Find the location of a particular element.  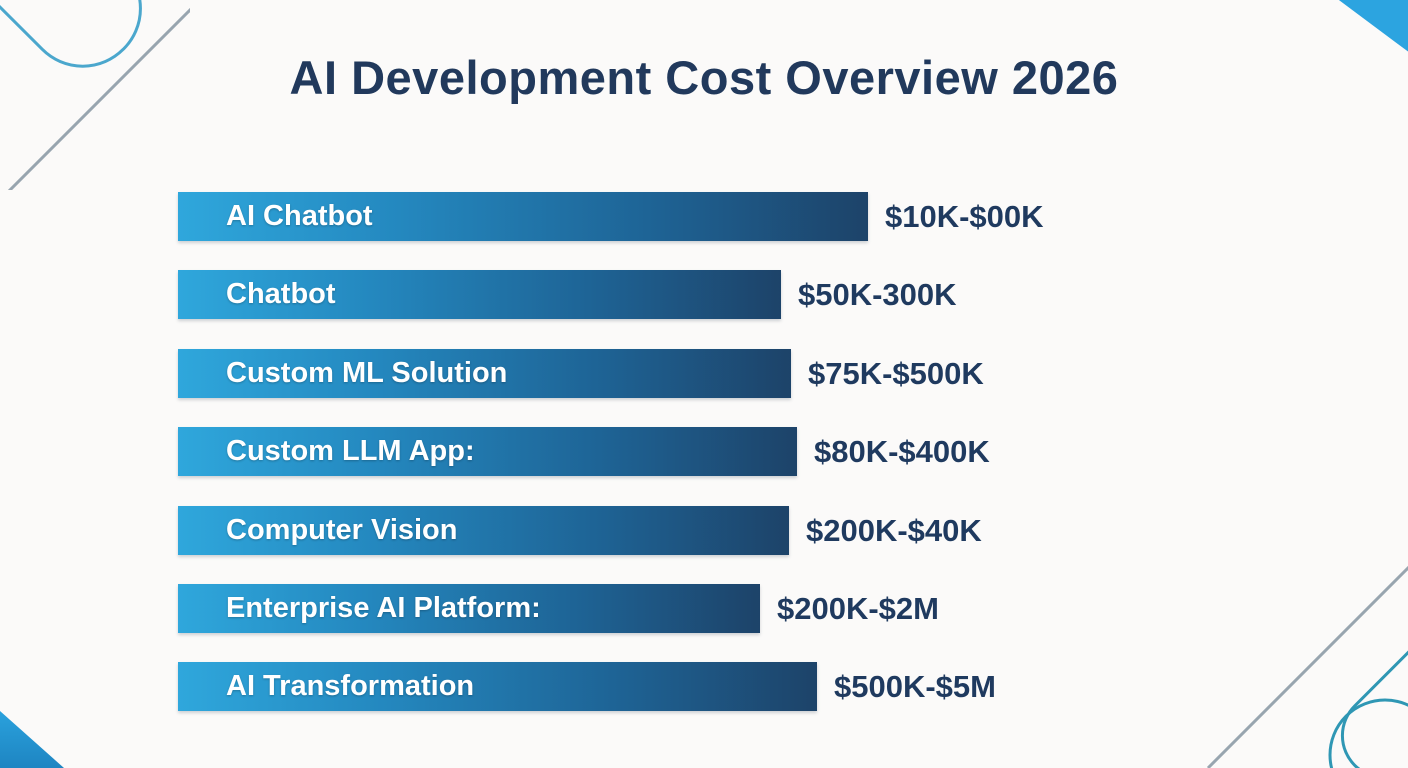

bar-value-label: $200K-$2M is located at coordinates (858, 608).